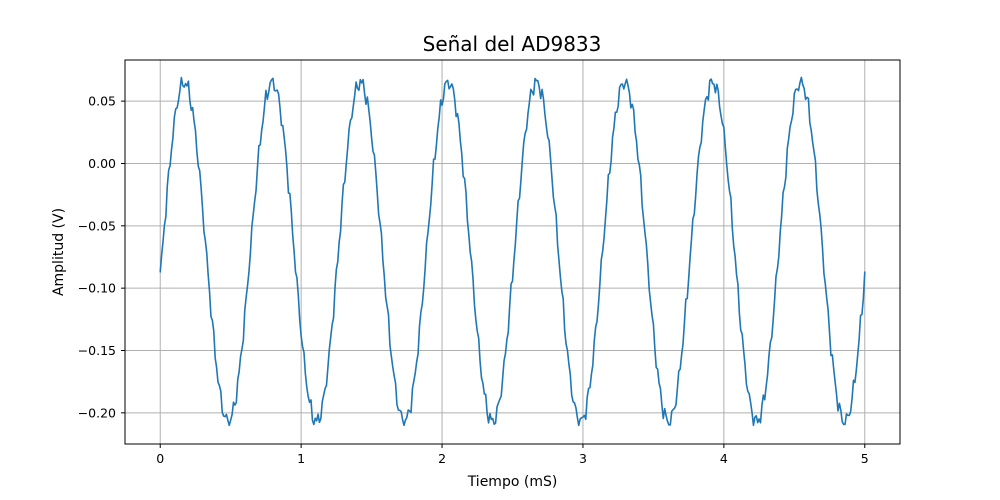 The width and height of the screenshot is (1000, 500). What do you see at coordinates (301, 458) in the screenshot?
I see `x-tick-label-1: 1` at bounding box center [301, 458].